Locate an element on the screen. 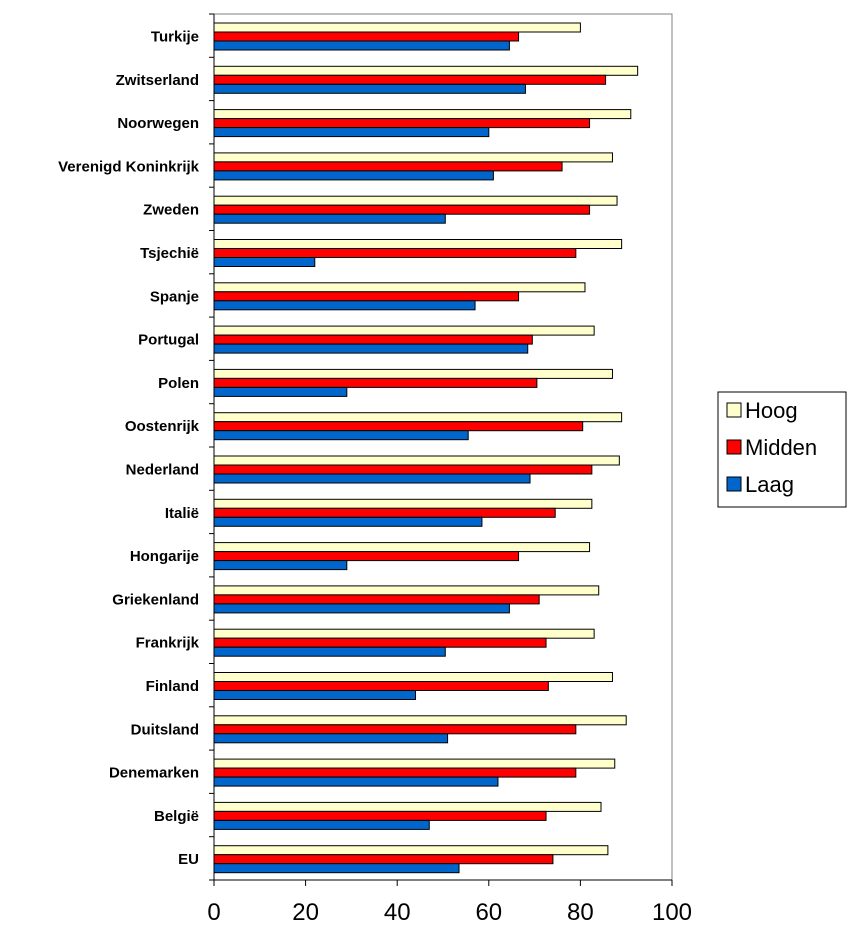  legend-swatch-midden is located at coordinates (734, 447).